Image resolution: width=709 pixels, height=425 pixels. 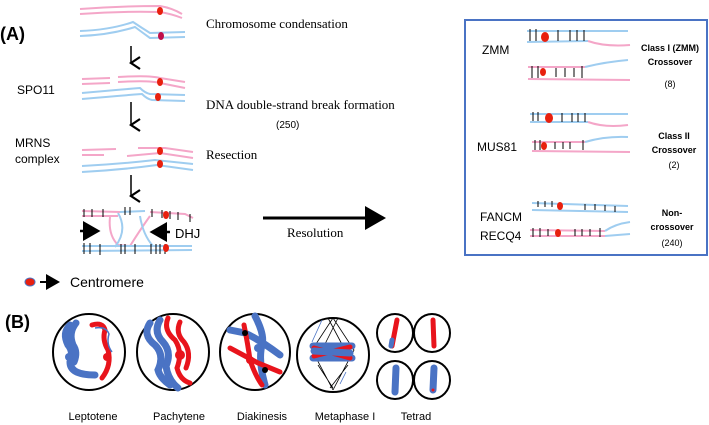 What do you see at coordinates (580, 219) in the screenshot?
I see `noncrossover-outcome` at bounding box center [580, 219].